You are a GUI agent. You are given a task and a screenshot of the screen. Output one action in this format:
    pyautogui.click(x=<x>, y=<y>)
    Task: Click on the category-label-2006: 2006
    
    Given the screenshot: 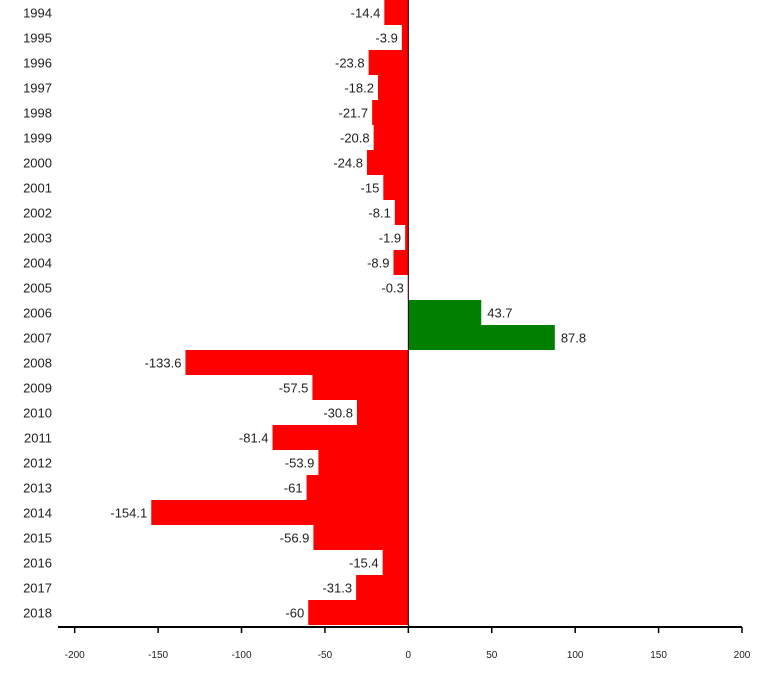 What is the action you would take?
    pyautogui.click(x=37, y=313)
    